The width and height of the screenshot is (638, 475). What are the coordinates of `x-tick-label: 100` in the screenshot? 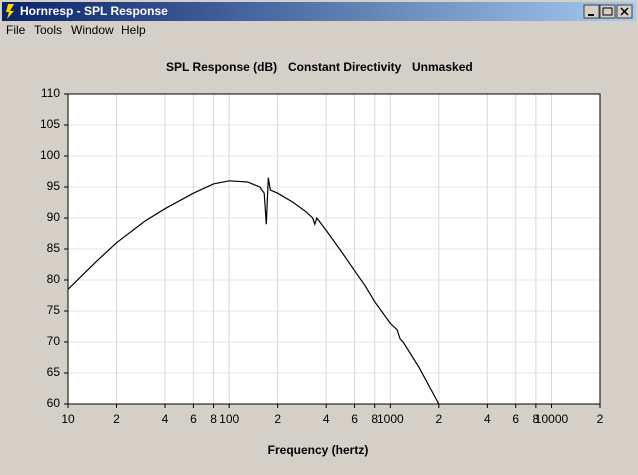 It's located at (229, 419).